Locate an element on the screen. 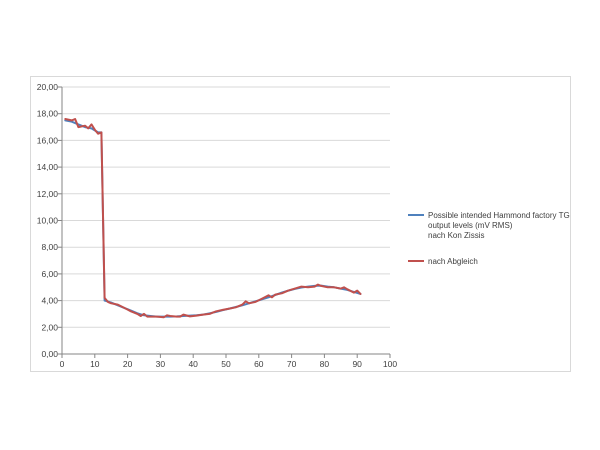 This screenshot has width=600, height=450. x-tick-label: 80 is located at coordinates (325, 364).